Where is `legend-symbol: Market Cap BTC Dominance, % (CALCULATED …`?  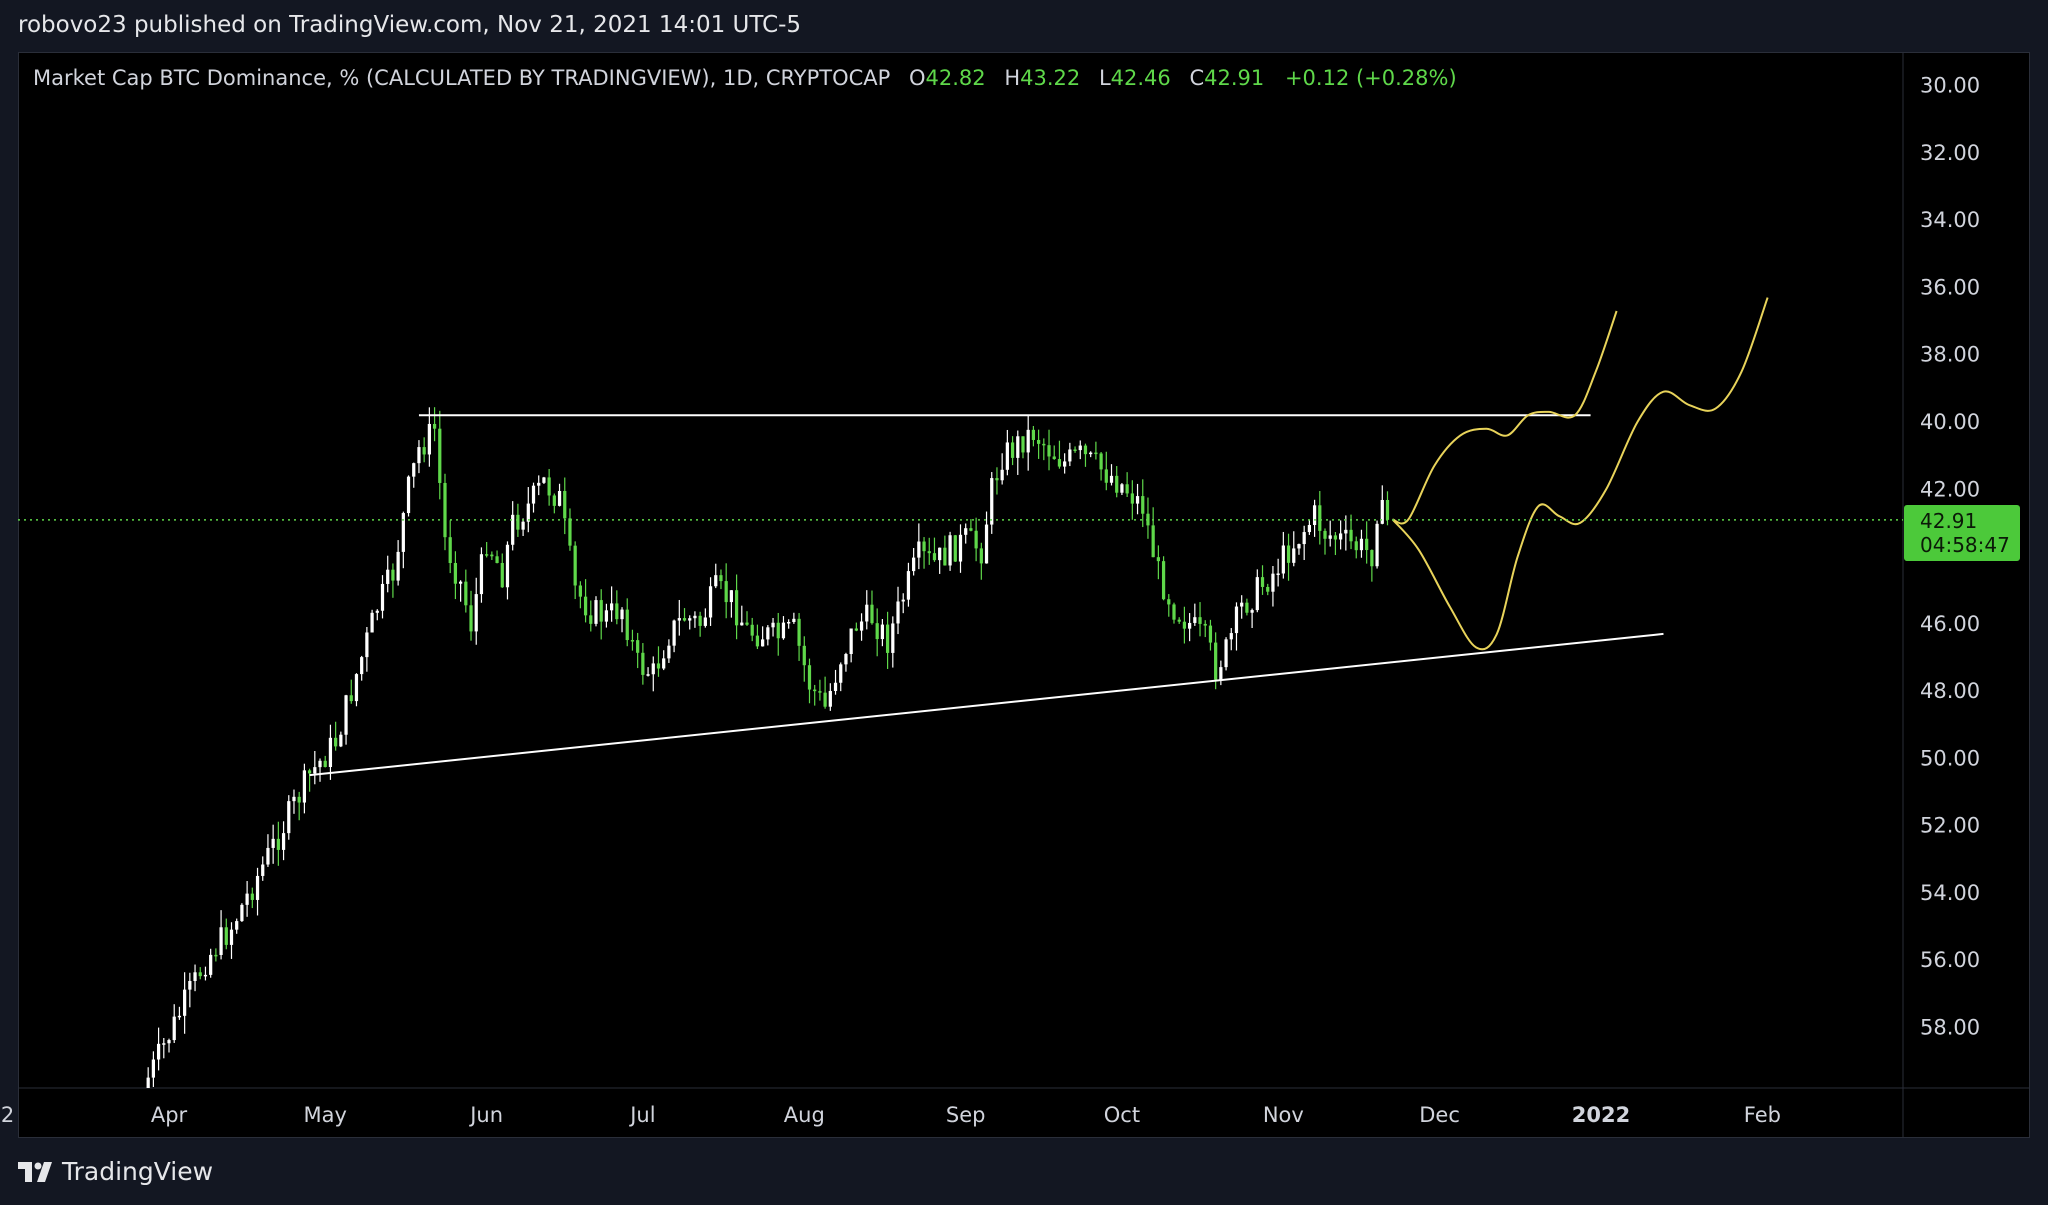
legend-symbol: Market Cap BTC Dominance, % (CALCULATED … is located at coordinates (462, 78).